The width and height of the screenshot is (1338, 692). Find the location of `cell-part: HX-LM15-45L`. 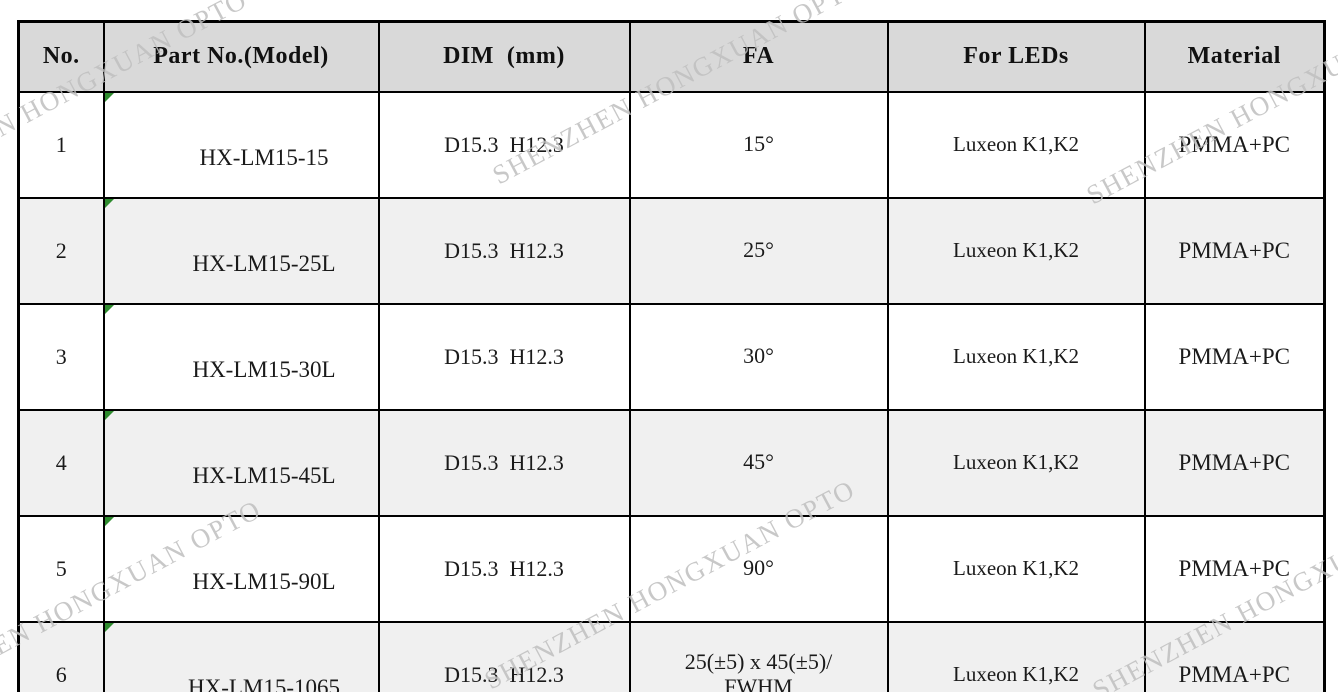

cell-part: HX-LM15-45L is located at coordinates (241, 462).